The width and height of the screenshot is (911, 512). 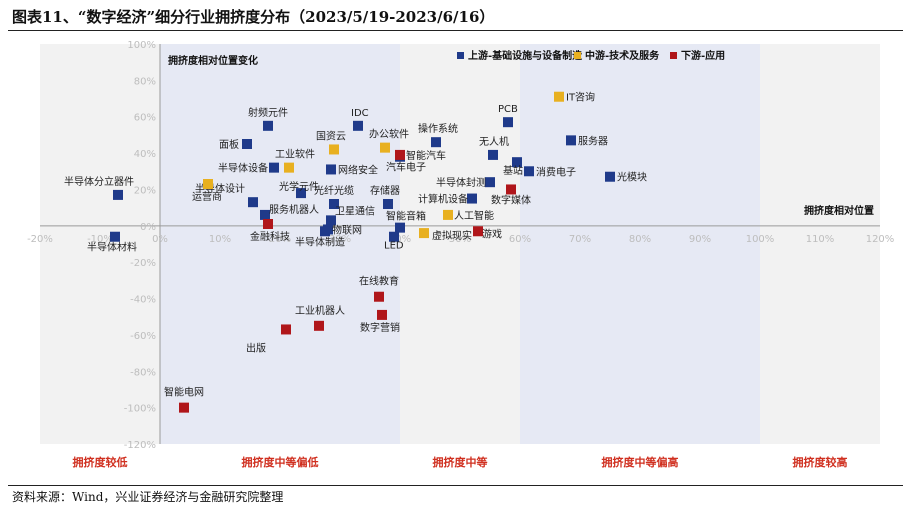 I want to click on data-point-label: 智能汽车, so click(x=426, y=155).